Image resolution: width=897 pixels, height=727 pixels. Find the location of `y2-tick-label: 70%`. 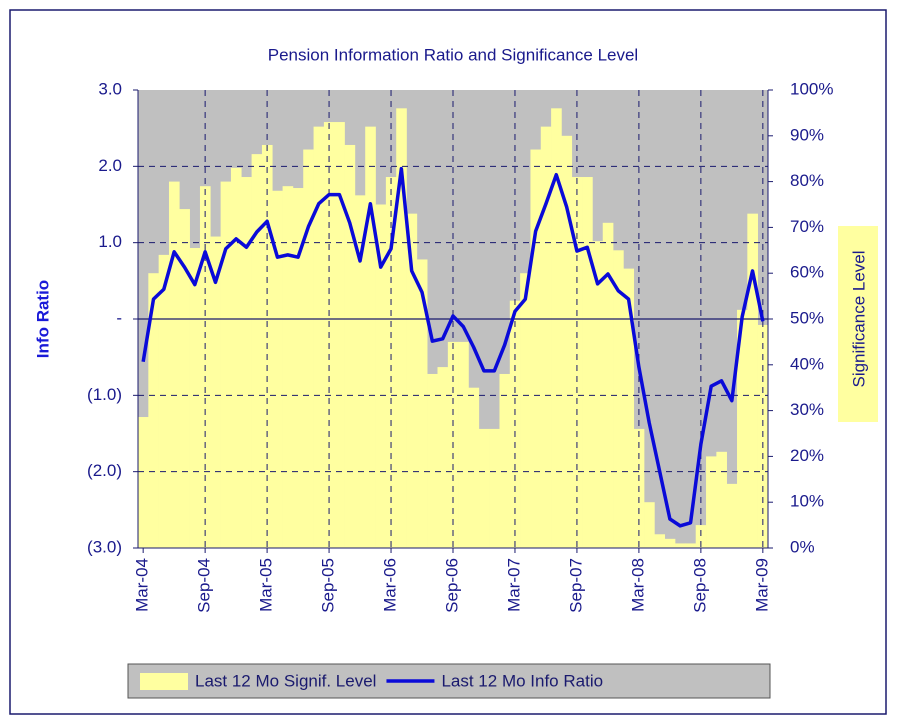

y2-tick-label: 70% is located at coordinates (807, 226).